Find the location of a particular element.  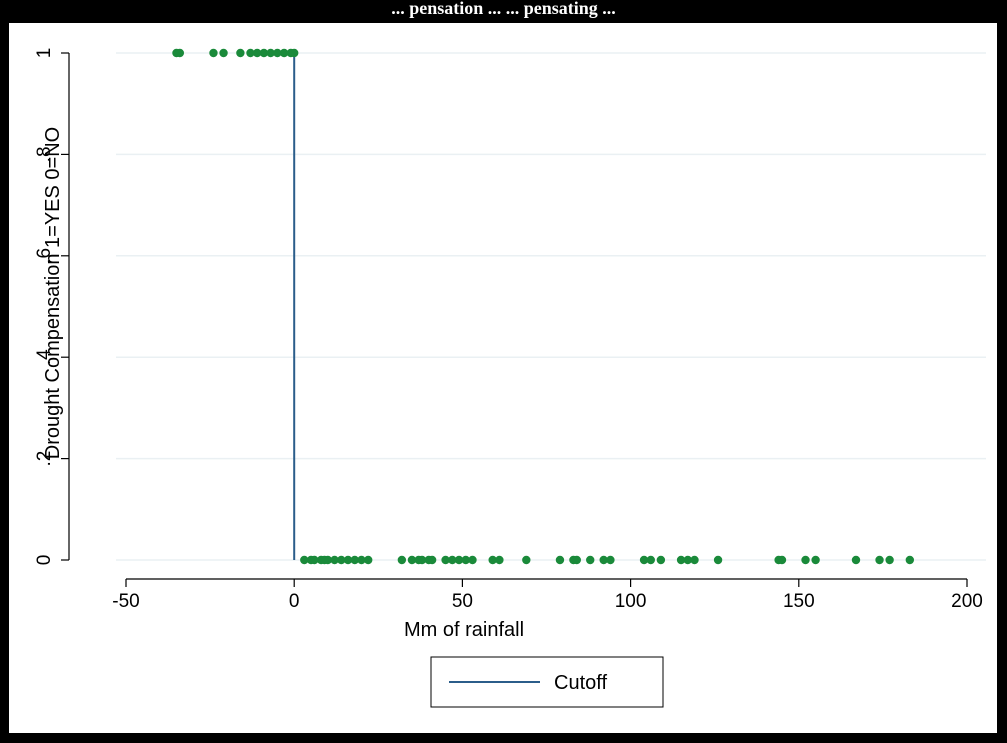

y-tick-label: 0 is located at coordinates (44, 560).